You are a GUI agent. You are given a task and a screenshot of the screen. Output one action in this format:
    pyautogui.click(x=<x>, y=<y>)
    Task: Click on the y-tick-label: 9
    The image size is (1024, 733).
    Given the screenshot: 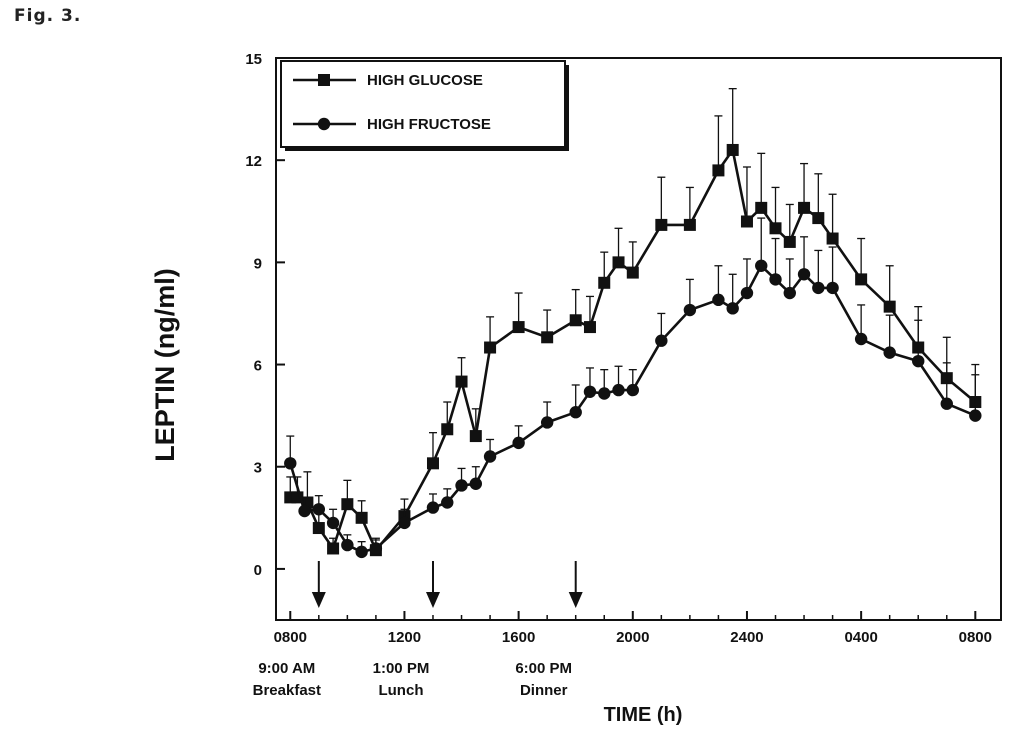 What is the action you would take?
    pyautogui.click(x=258, y=263)
    